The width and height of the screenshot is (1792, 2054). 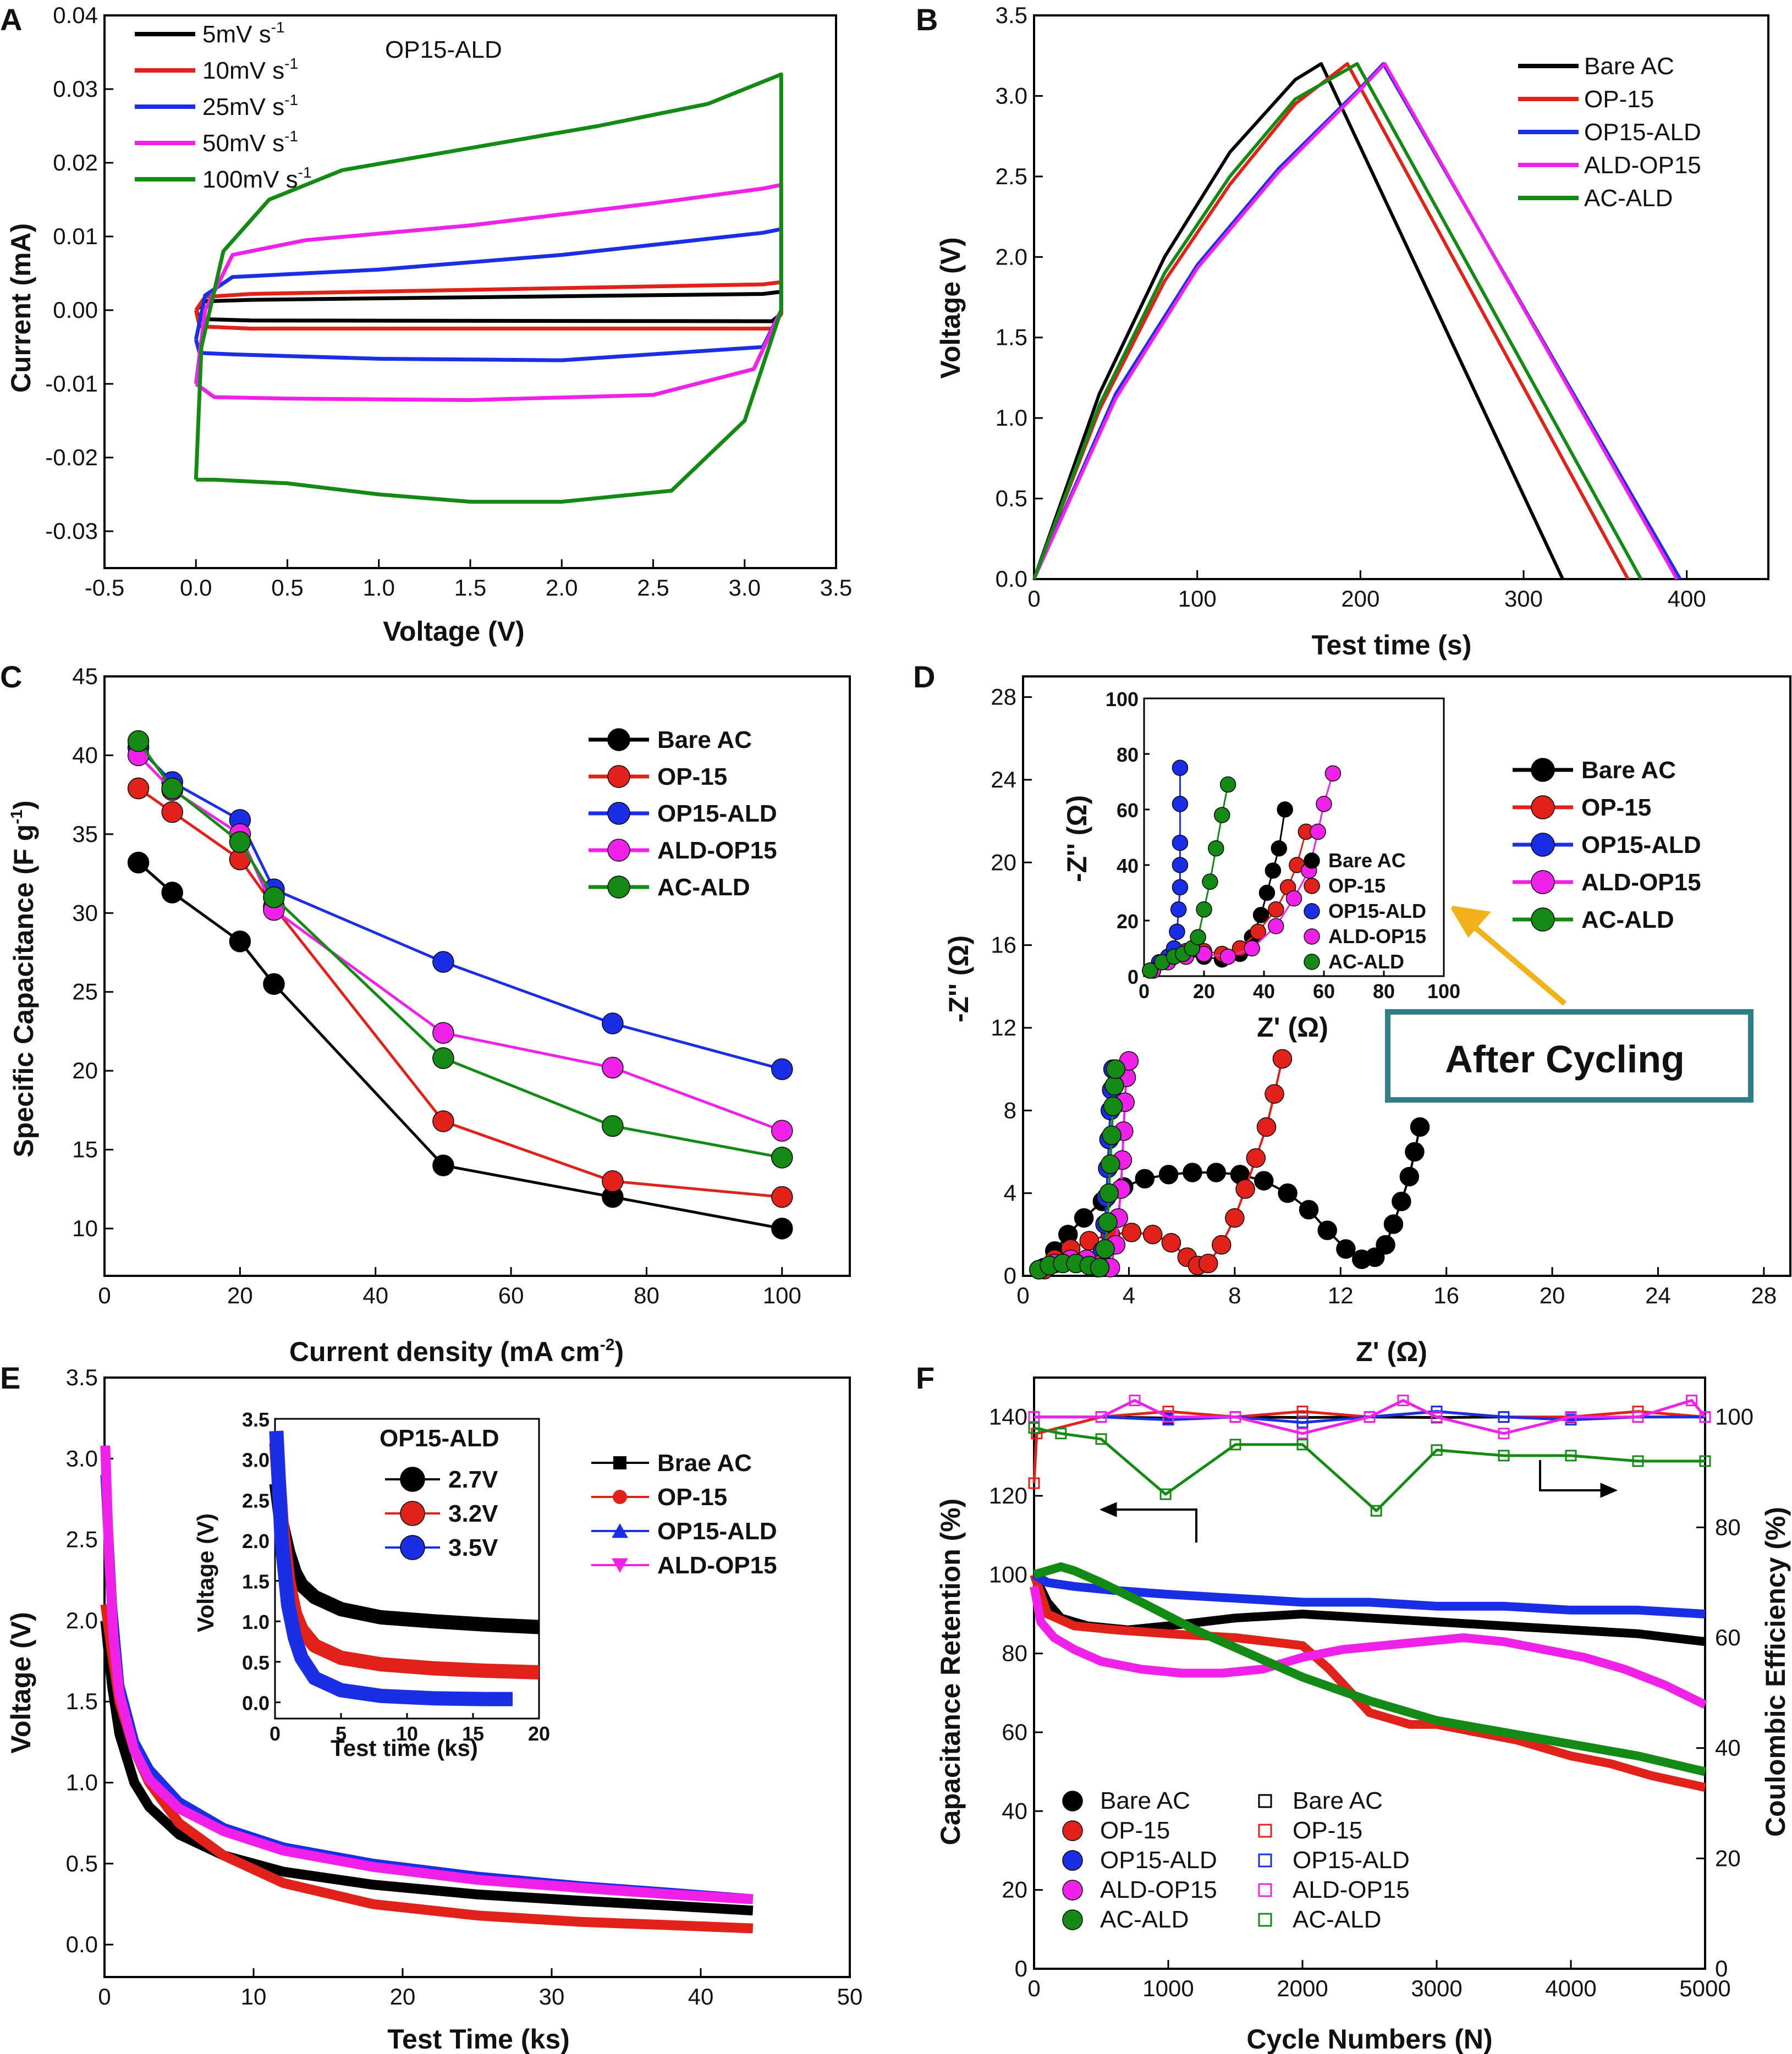 What do you see at coordinates (375, 1295) in the screenshot?
I see `p2-xtick-label: 40` at bounding box center [375, 1295].